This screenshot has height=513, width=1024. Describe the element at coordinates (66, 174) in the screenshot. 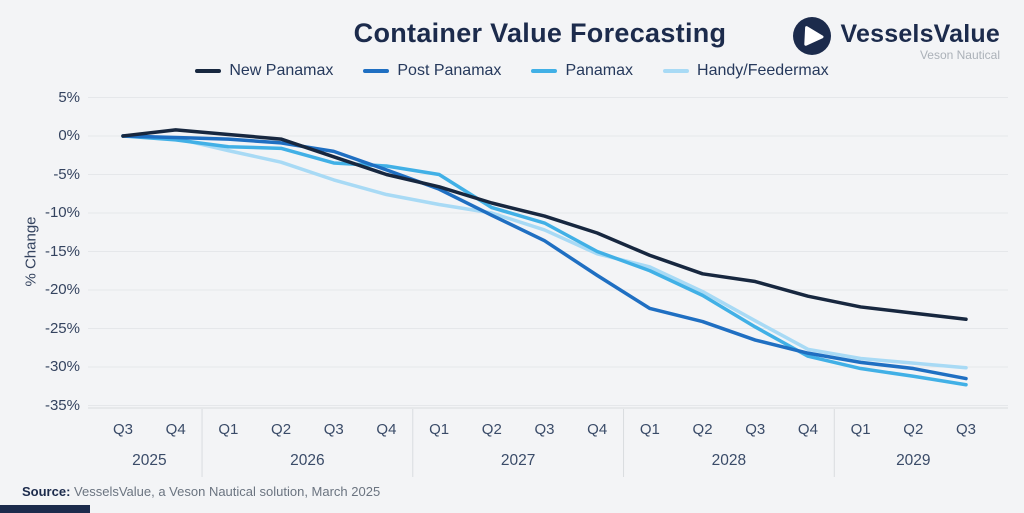

I see `y-tick-label: -5%` at that location.